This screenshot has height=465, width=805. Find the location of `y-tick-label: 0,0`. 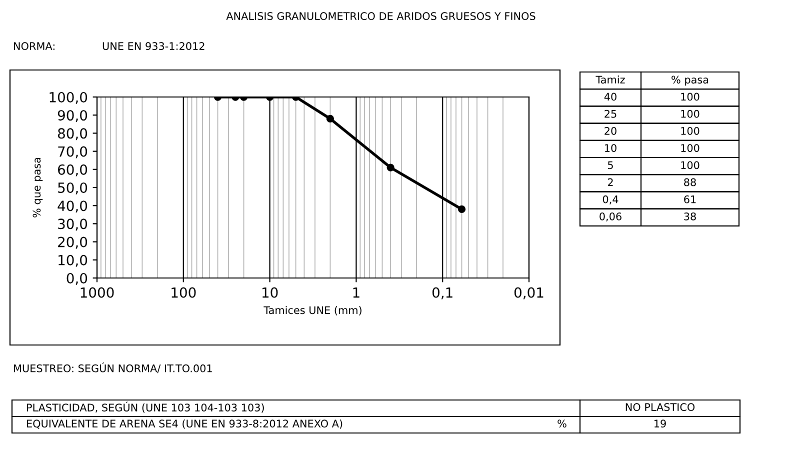

y-tick-label: 0,0 is located at coordinates (77, 278).